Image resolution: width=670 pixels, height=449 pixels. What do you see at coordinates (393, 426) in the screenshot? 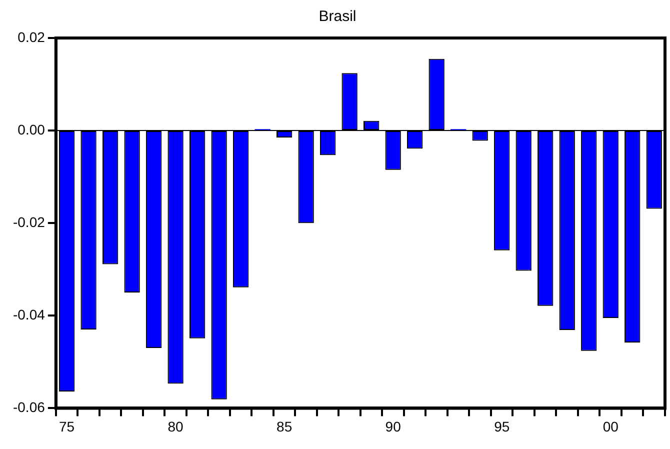
I see `x-tick-label: 90` at bounding box center [393, 426].